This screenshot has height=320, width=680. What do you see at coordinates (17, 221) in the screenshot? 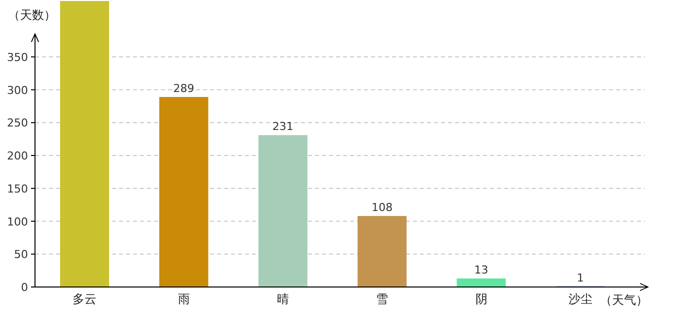
I see `y-tick-label: 100` at bounding box center [17, 221].